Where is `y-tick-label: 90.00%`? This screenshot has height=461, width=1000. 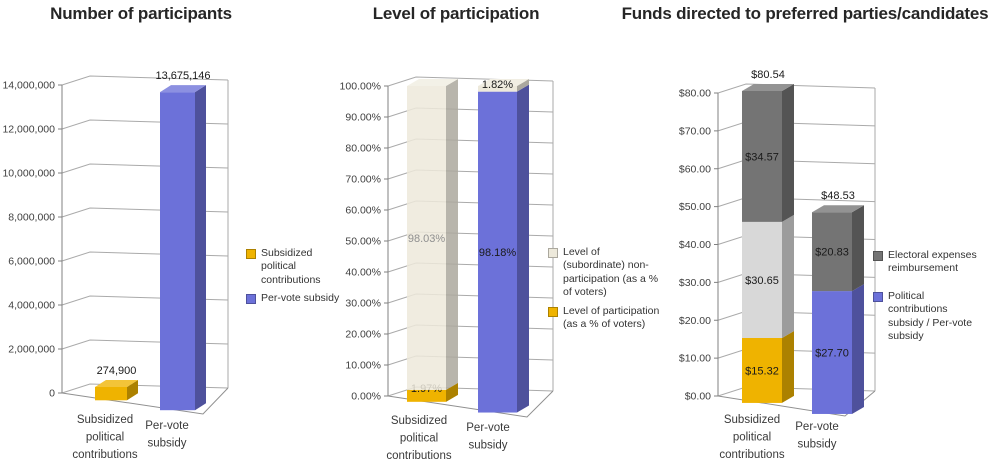
y-tick-label: 90.00% is located at coordinates (363, 118).